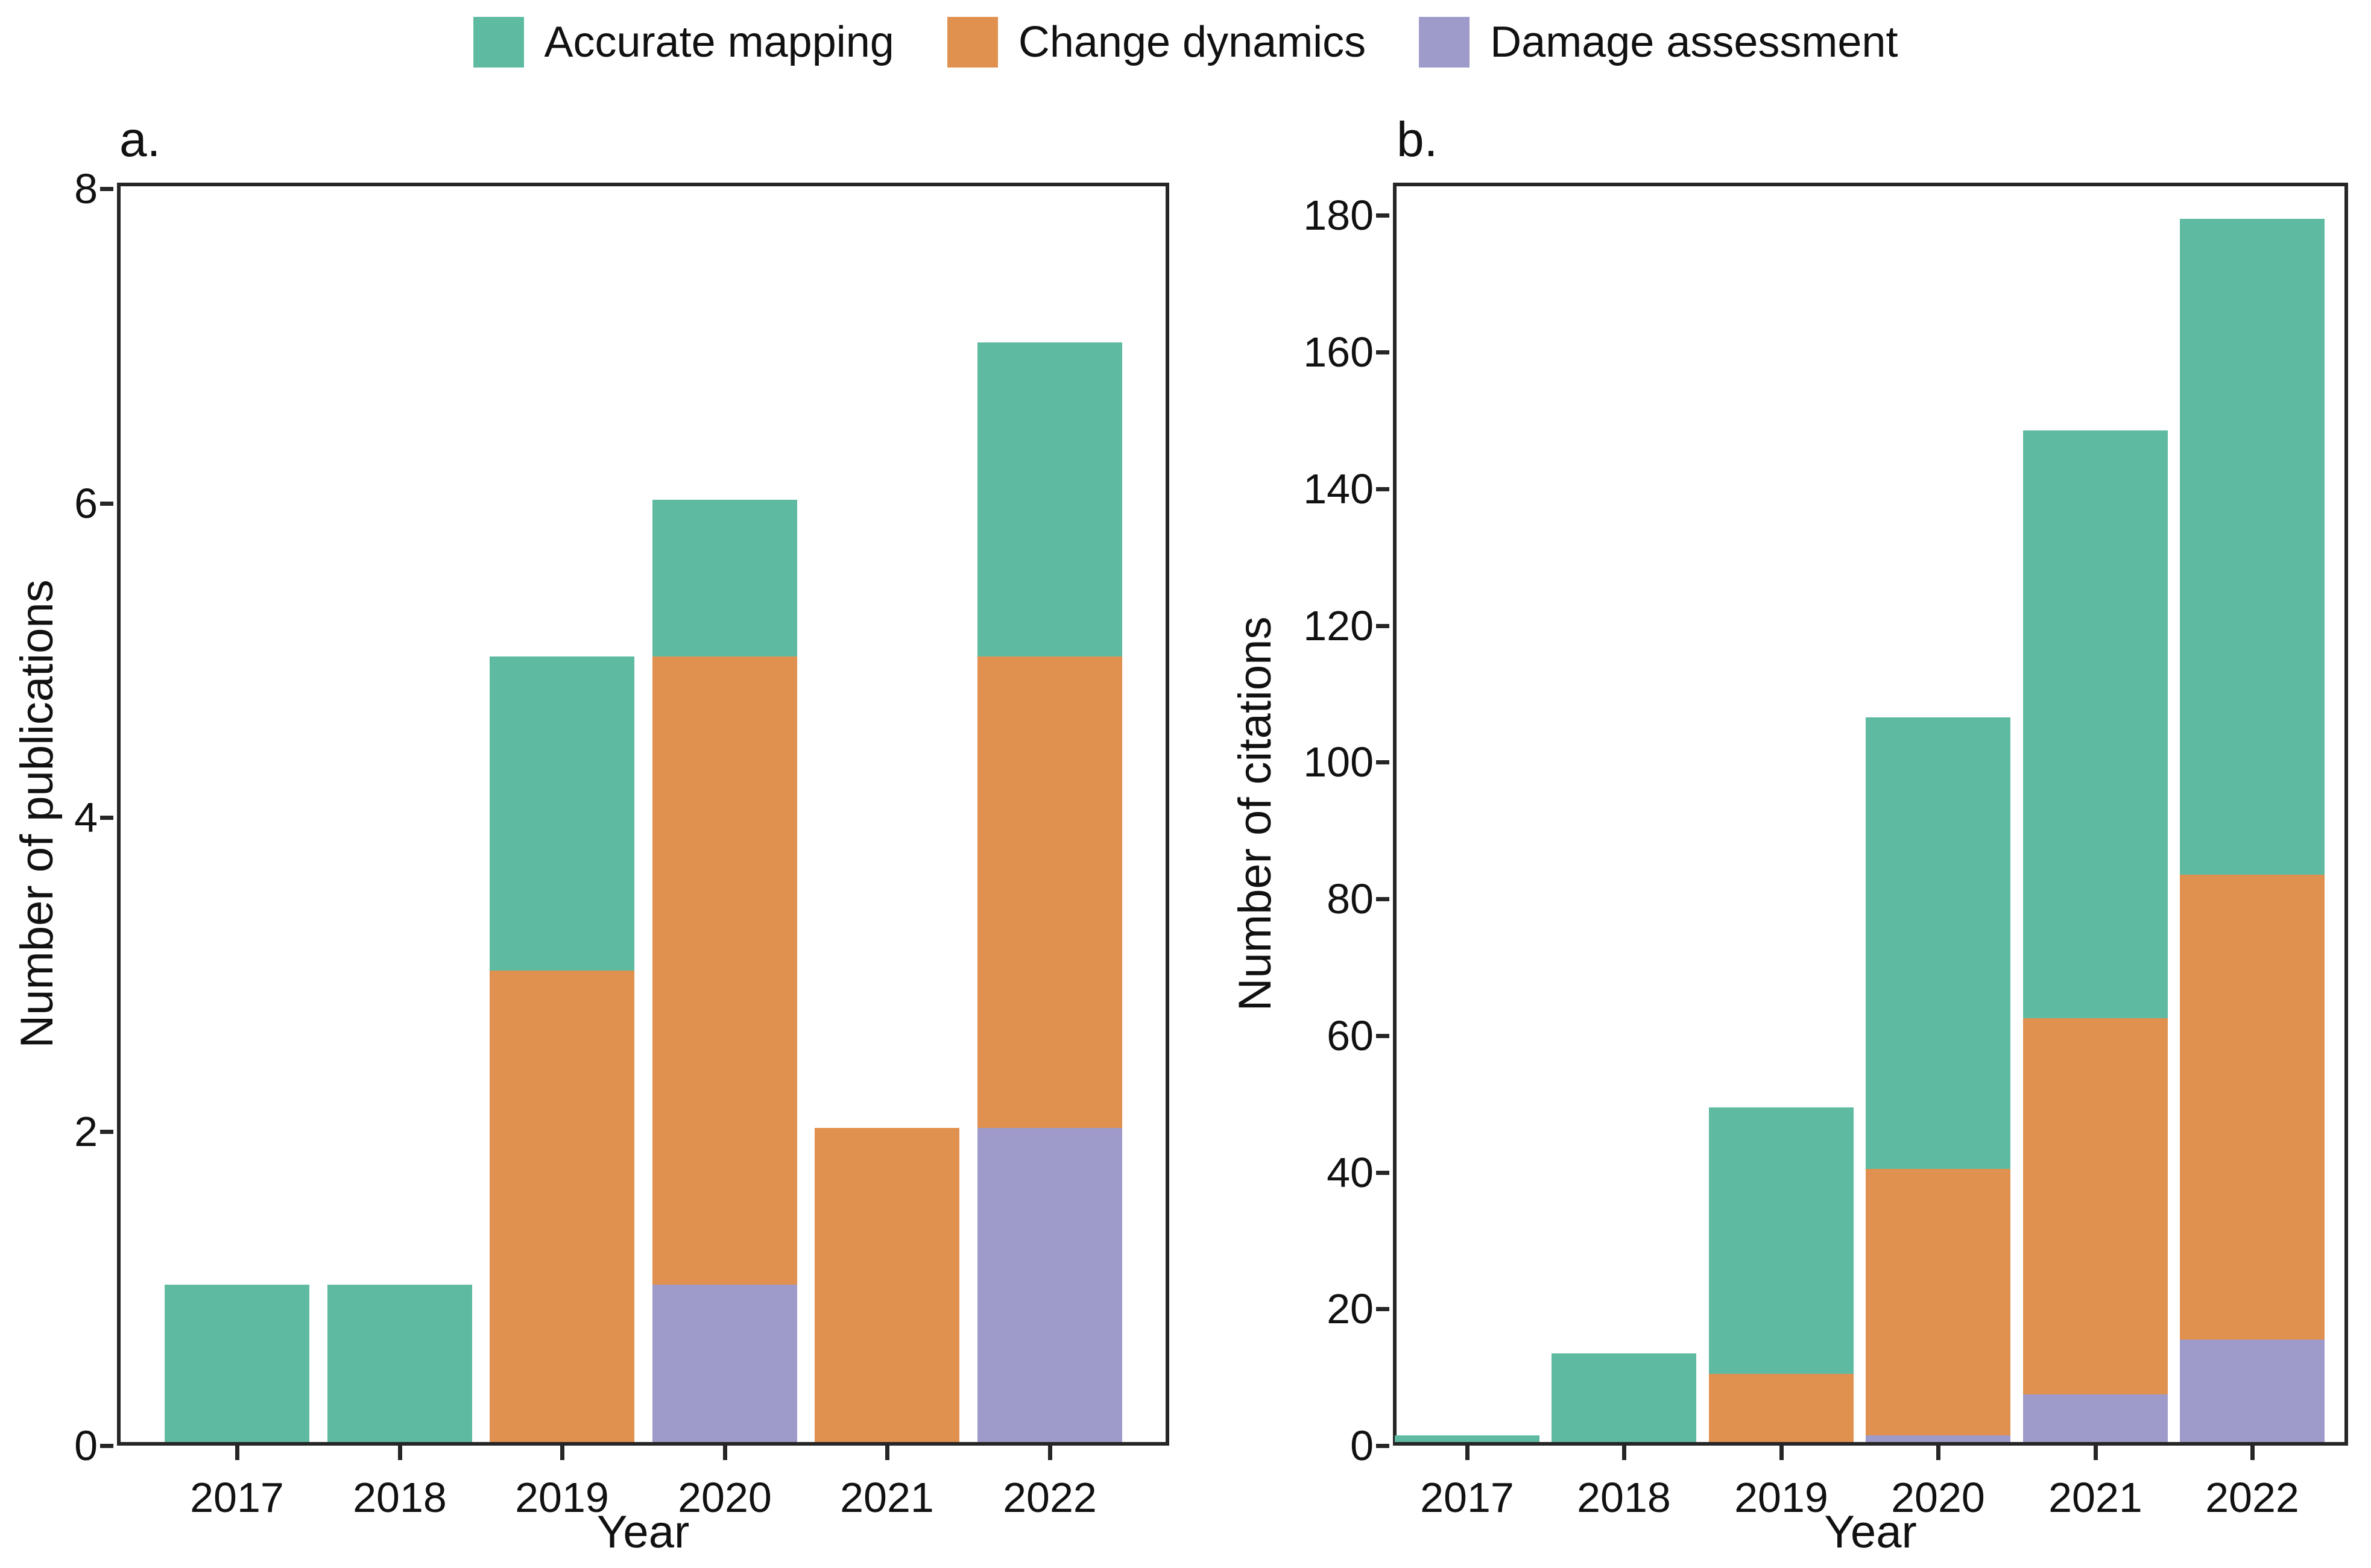 The image size is (2371, 1568). What do you see at coordinates (1351, 1173) in the screenshot?
I see `y-tick-label-b: 40` at bounding box center [1351, 1173].